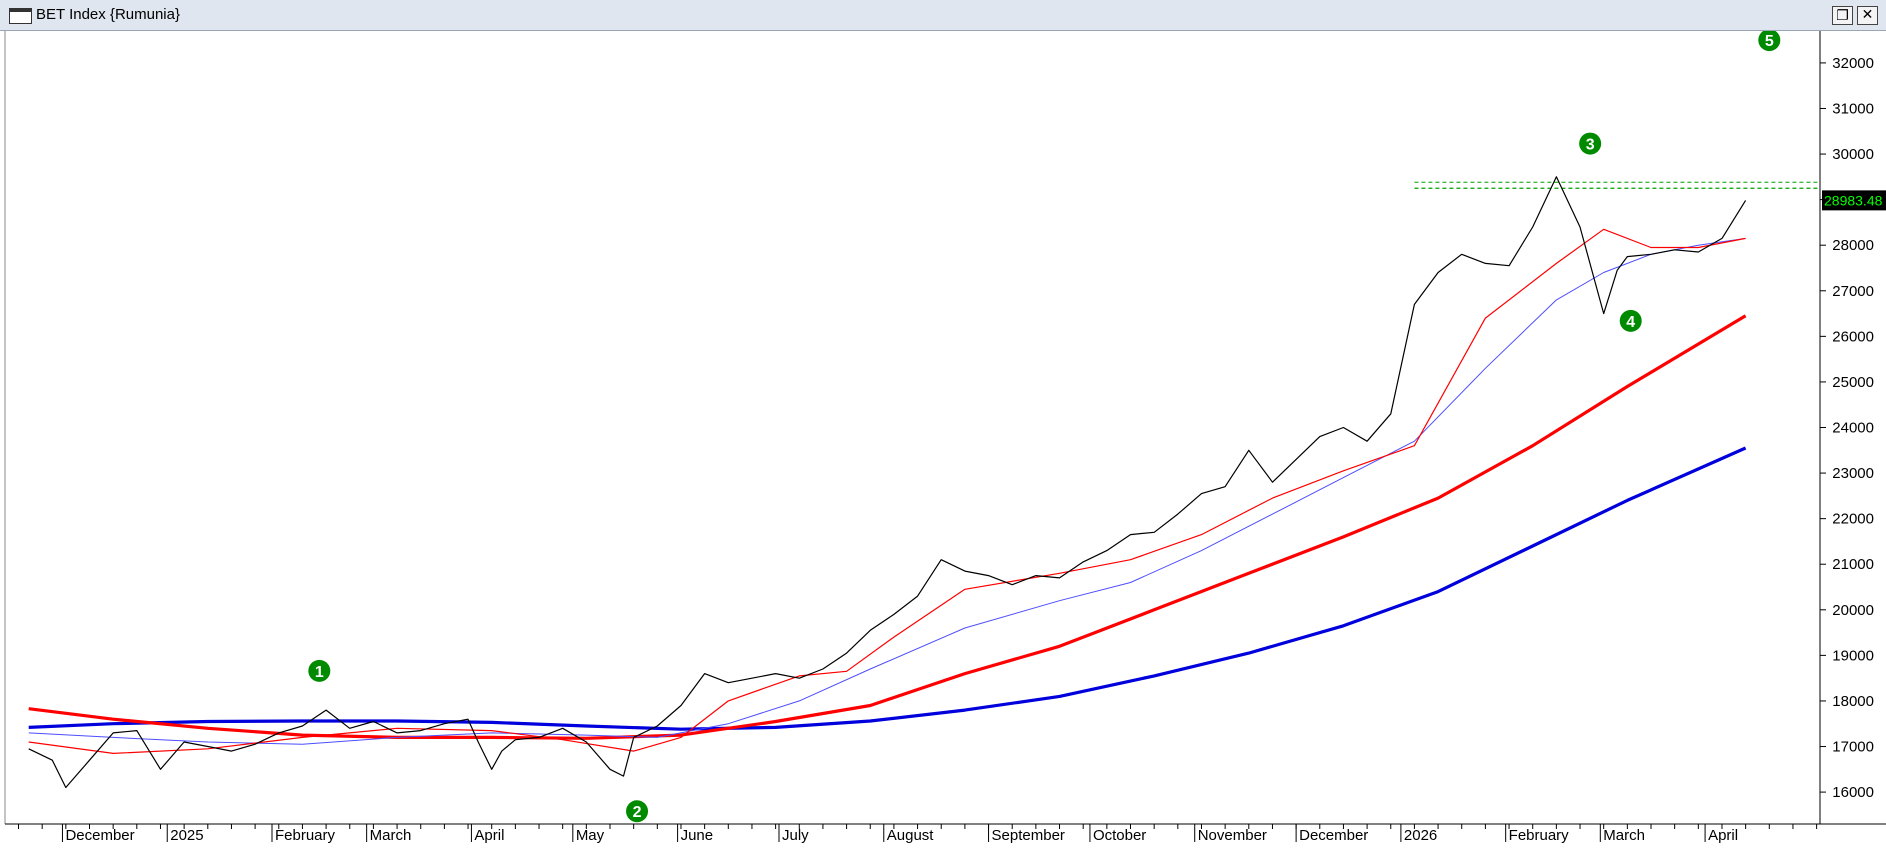  I want to click on y-tick-label: 19000, so click(1853, 655).